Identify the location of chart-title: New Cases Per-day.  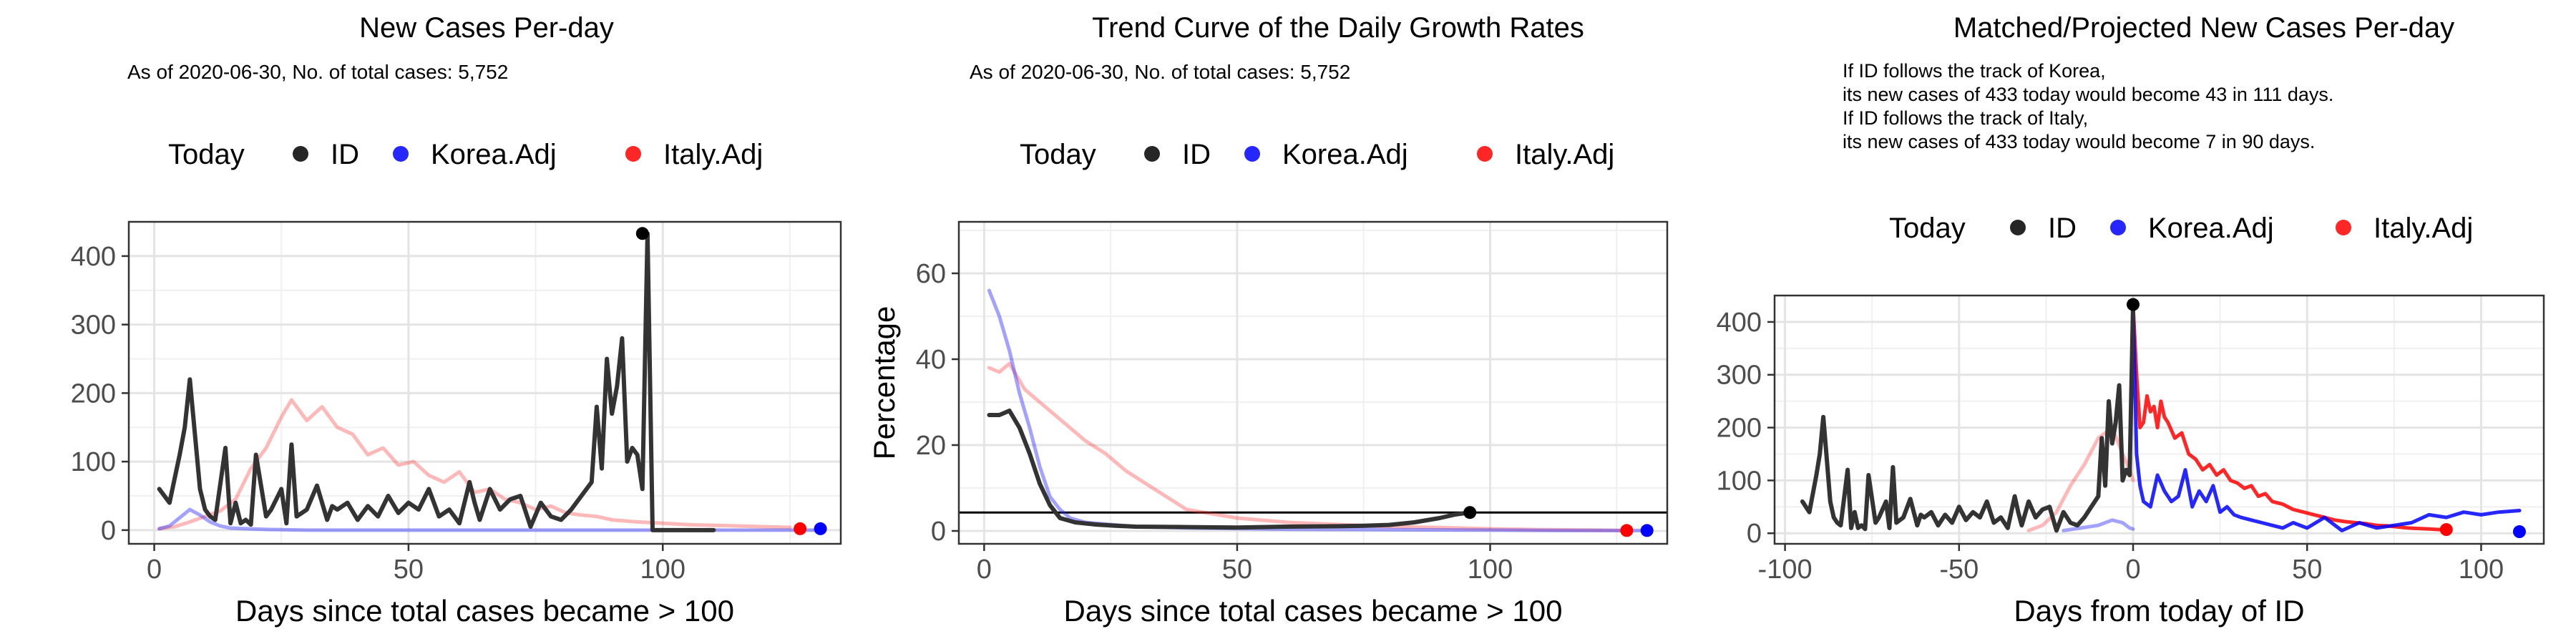
(486, 28).